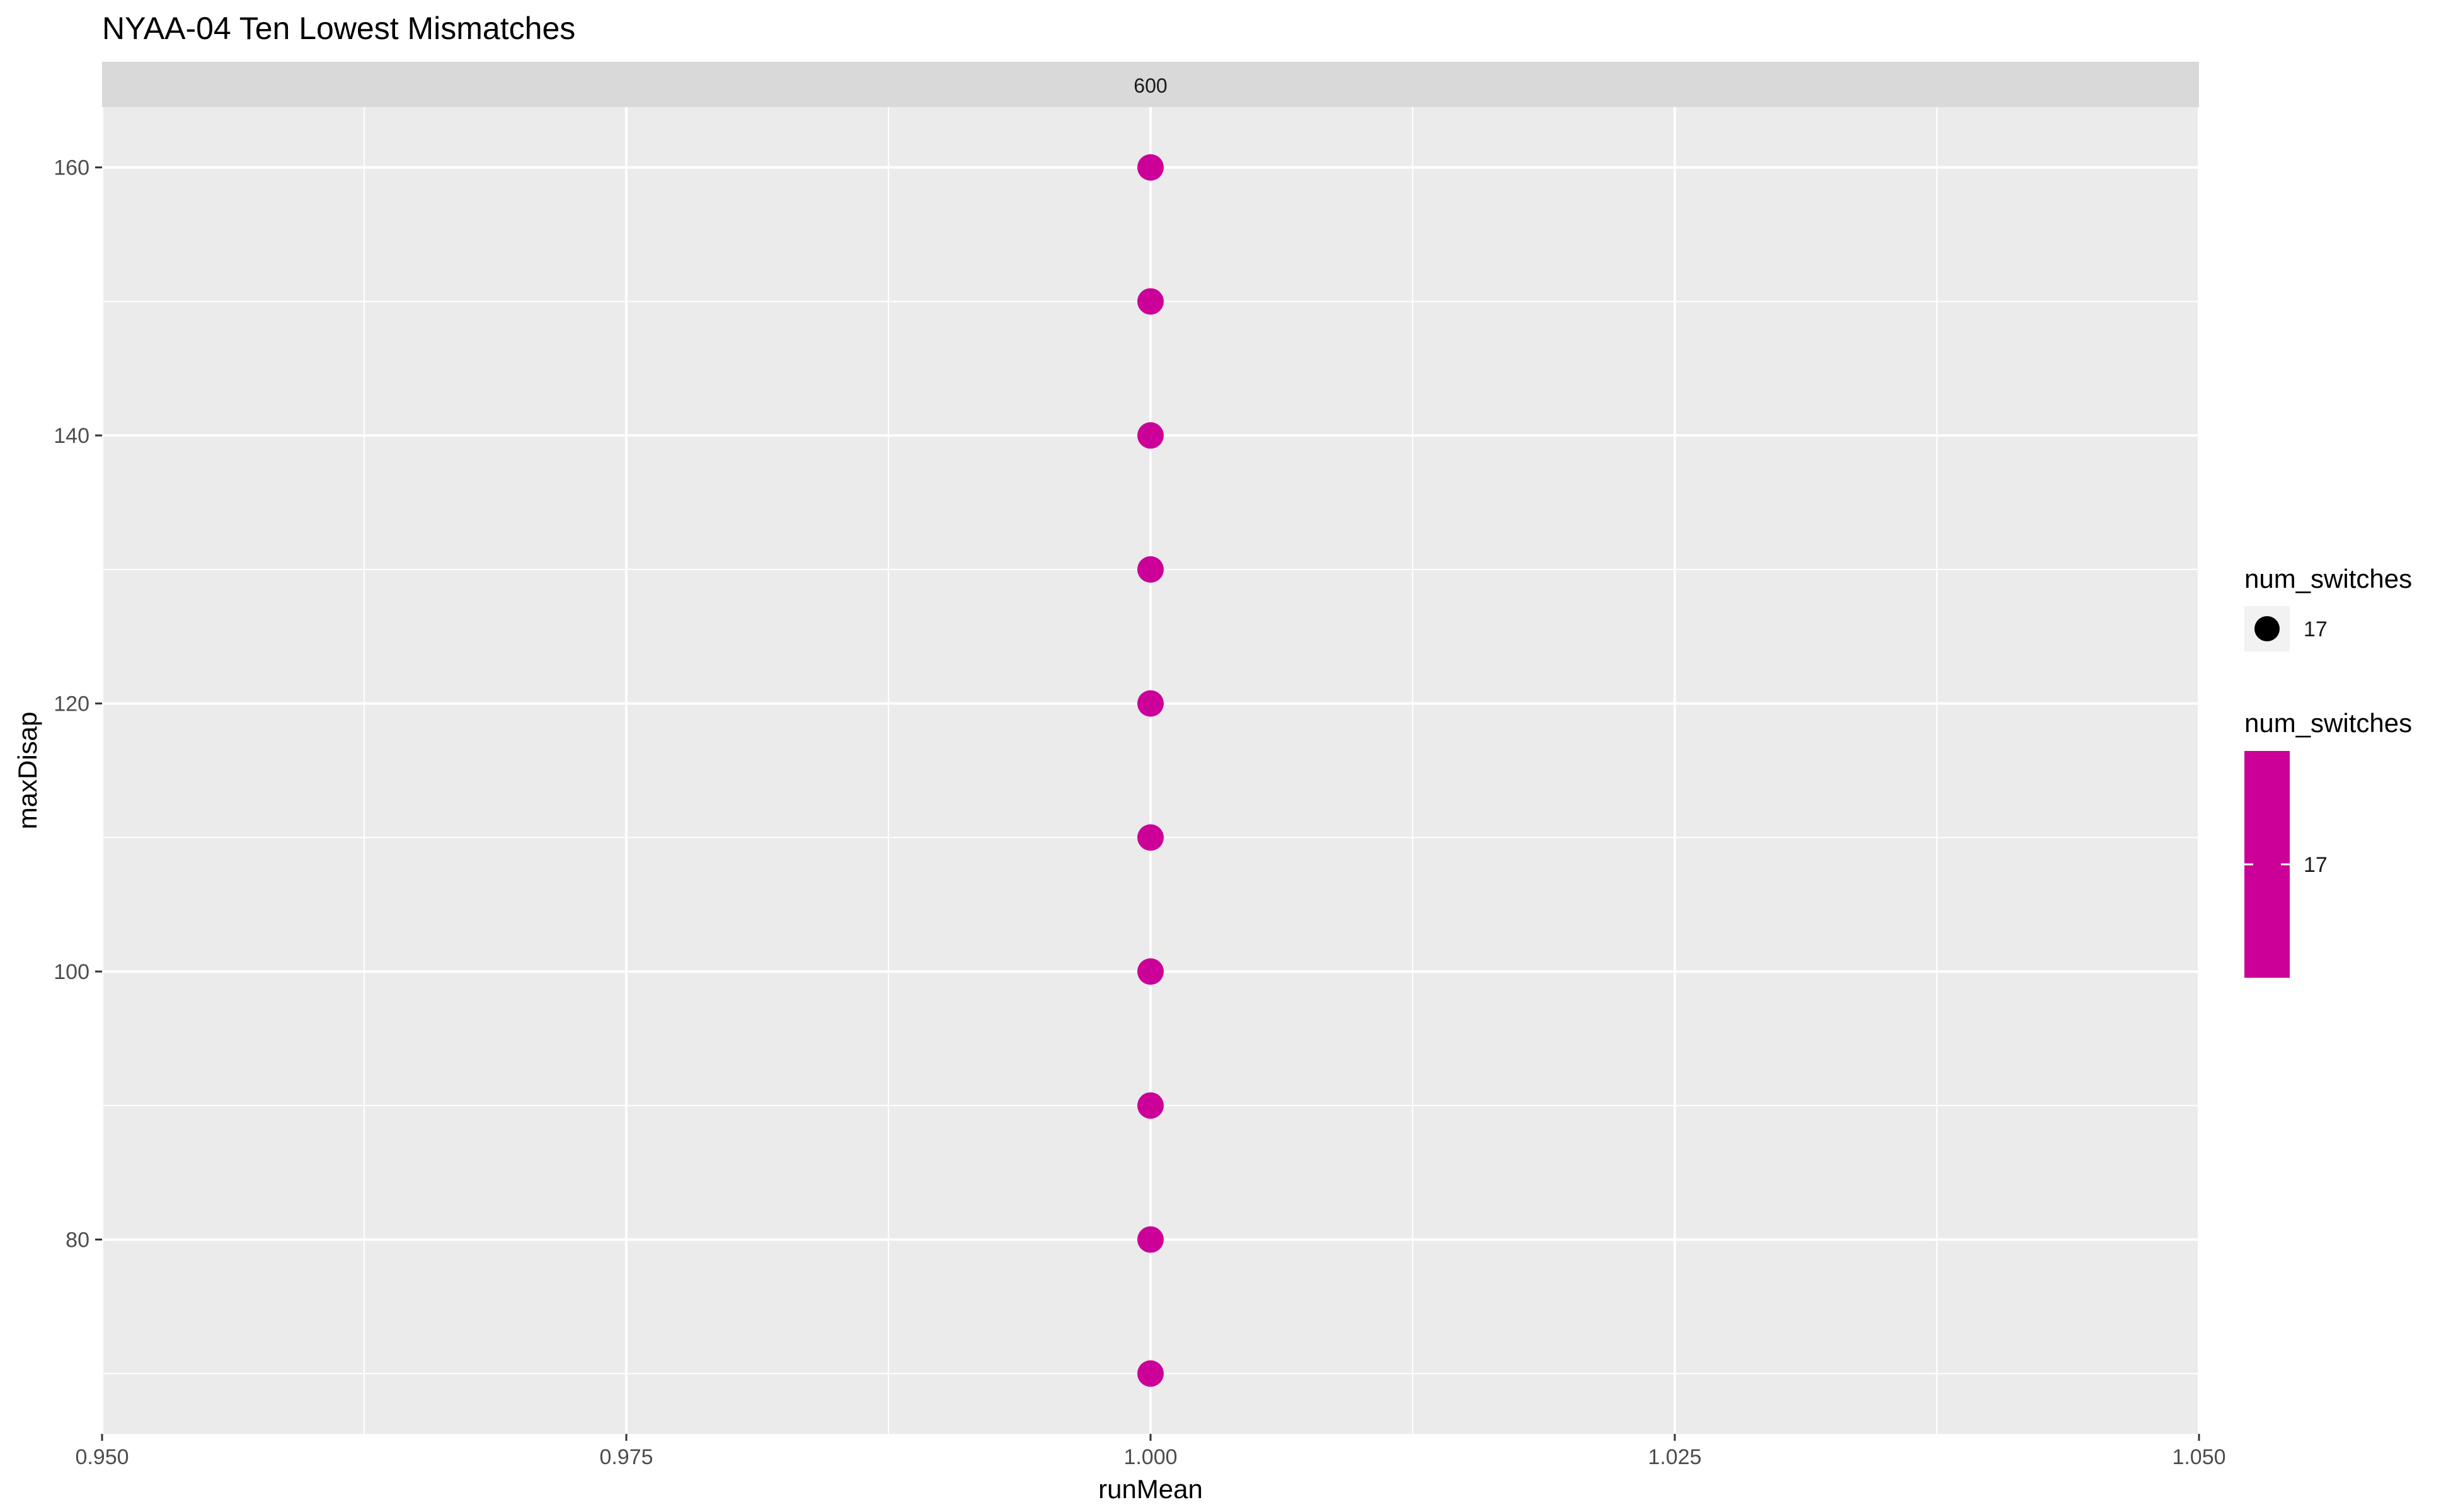 The image size is (2446, 1512). What do you see at coordinates (338, 28) in the screenshot?
I see `chart-title: NYAA-04 Ten Lowest Mismatches` at bounding box center [338, 28].